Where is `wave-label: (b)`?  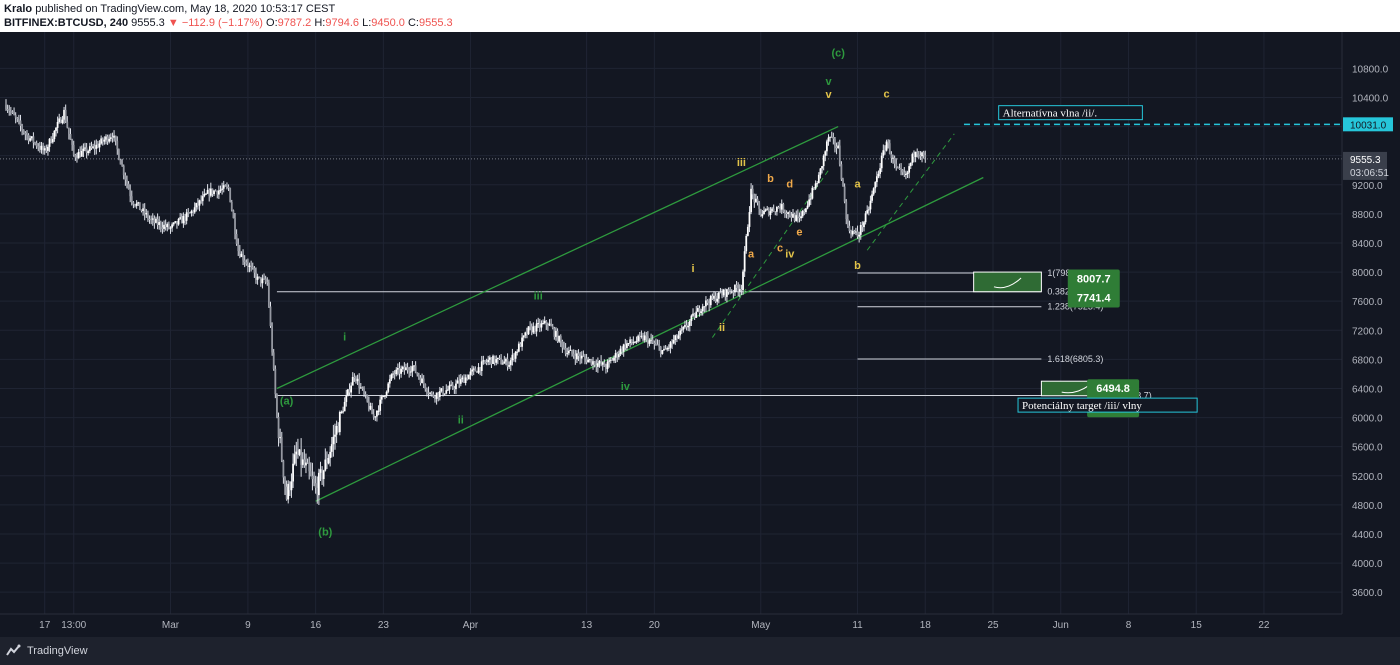 wave-label: (b) is located at coordinates (325, 532).